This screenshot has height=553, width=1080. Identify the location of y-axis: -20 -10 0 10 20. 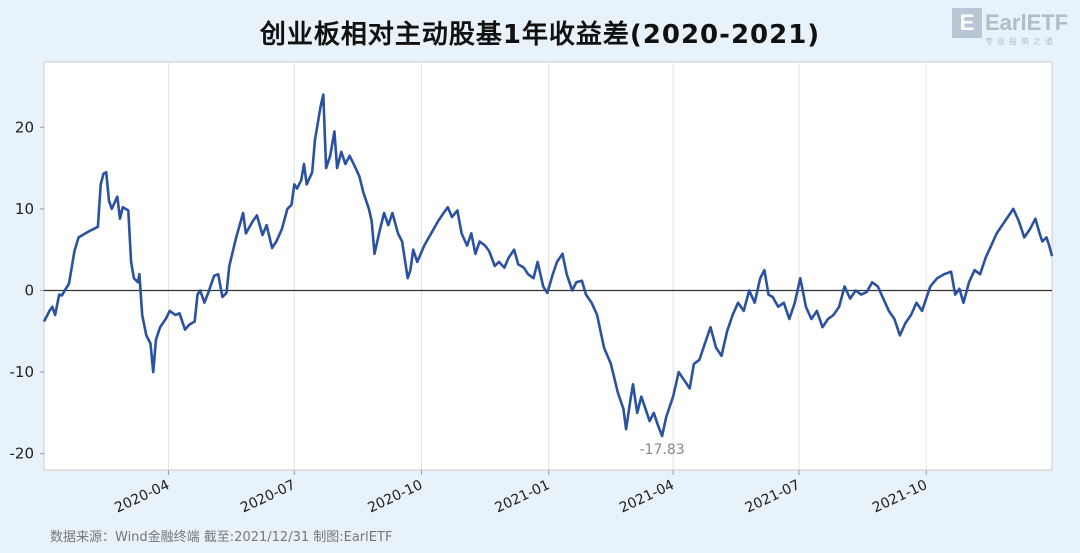
(27, 290).